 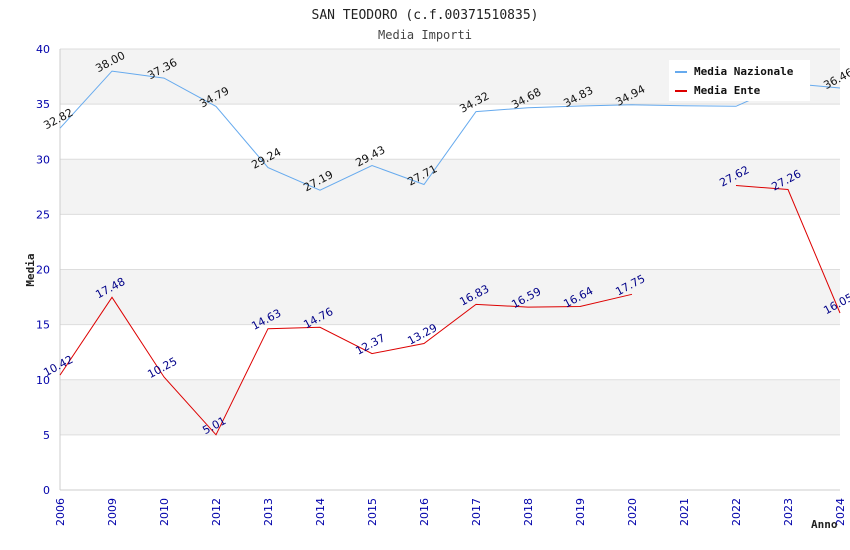 What do you see at coordinates (424, 512) in the screenshot?
I see `x-tick-label: 2016` at bounding box center [424, 512].